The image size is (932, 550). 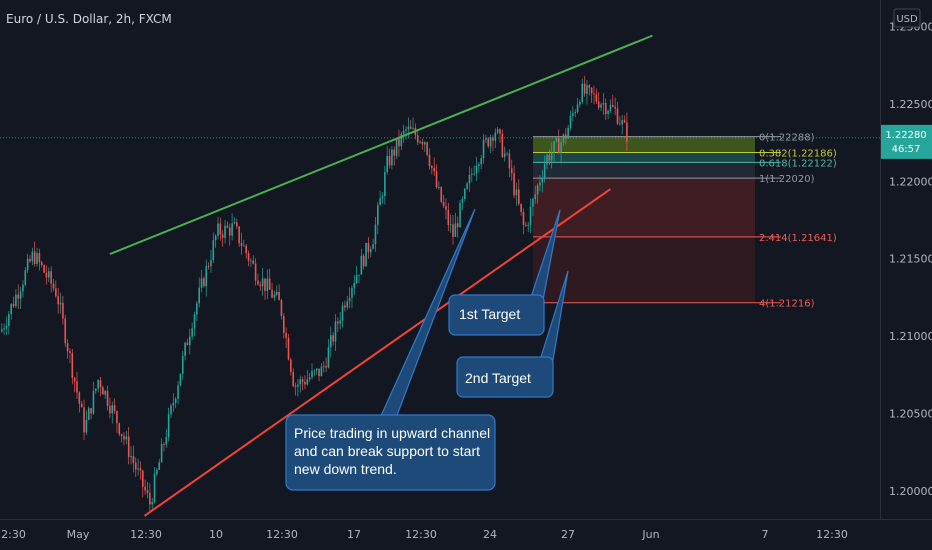 I want to click on fib-lines, so click(x=657, y=220).